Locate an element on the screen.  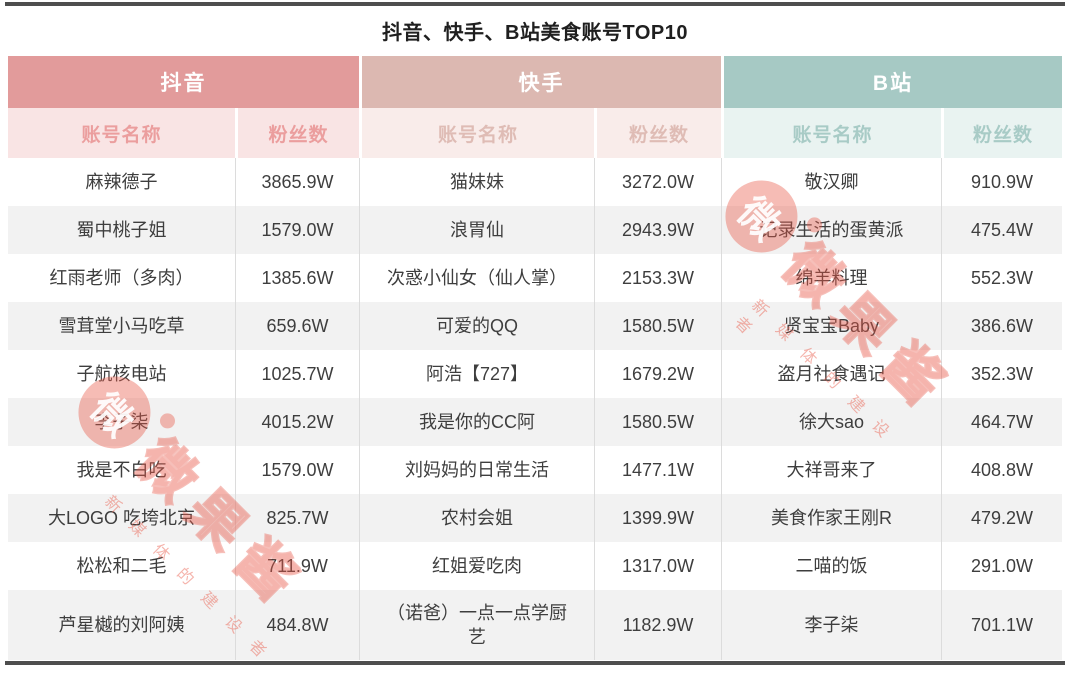
fans-count-cell: 552.3W is located at coordinates (1001, 278).